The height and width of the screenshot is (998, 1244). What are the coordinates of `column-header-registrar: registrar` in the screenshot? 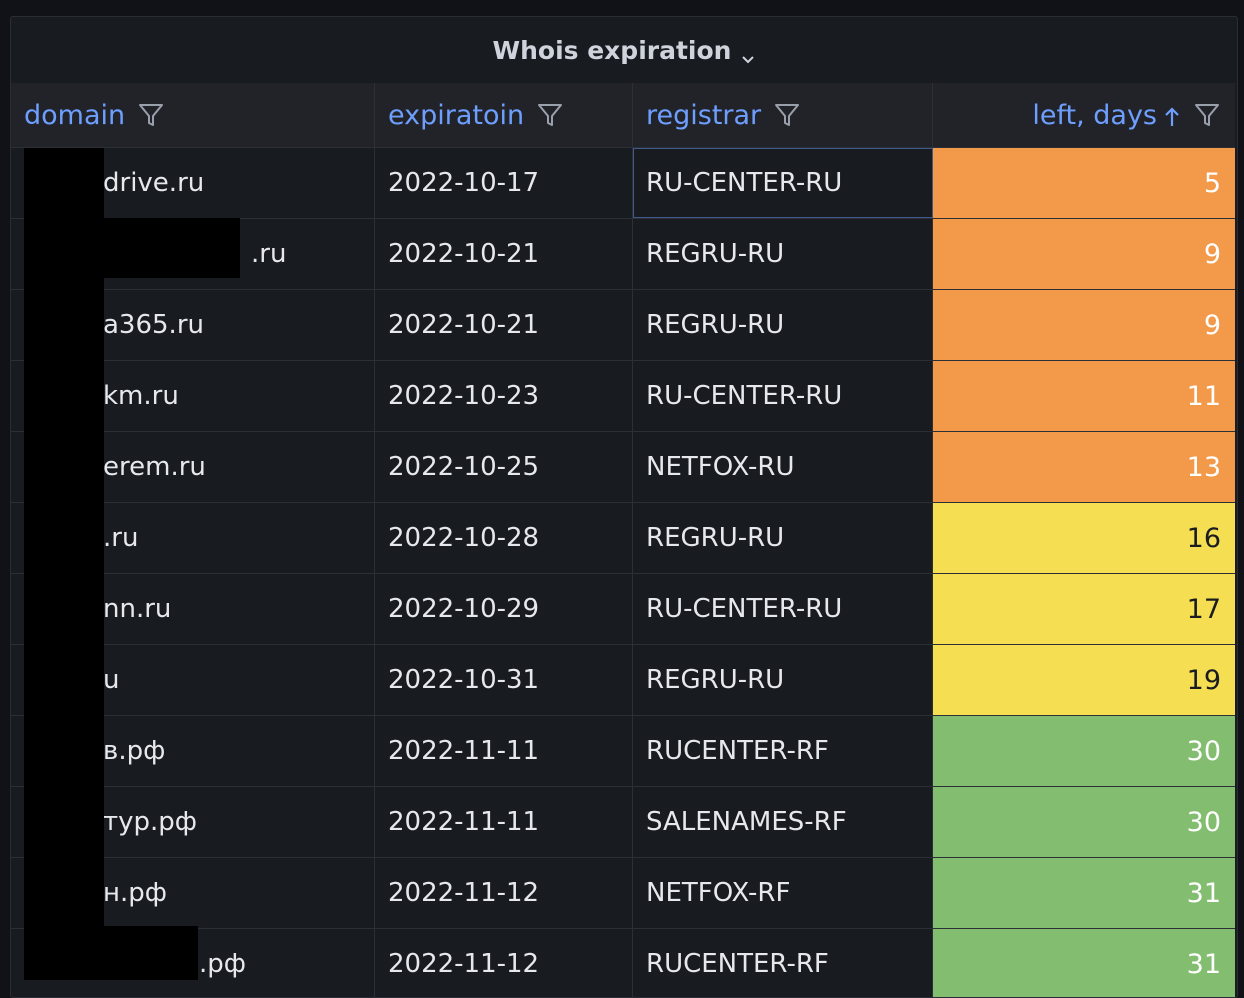 It's located at (783, 115).